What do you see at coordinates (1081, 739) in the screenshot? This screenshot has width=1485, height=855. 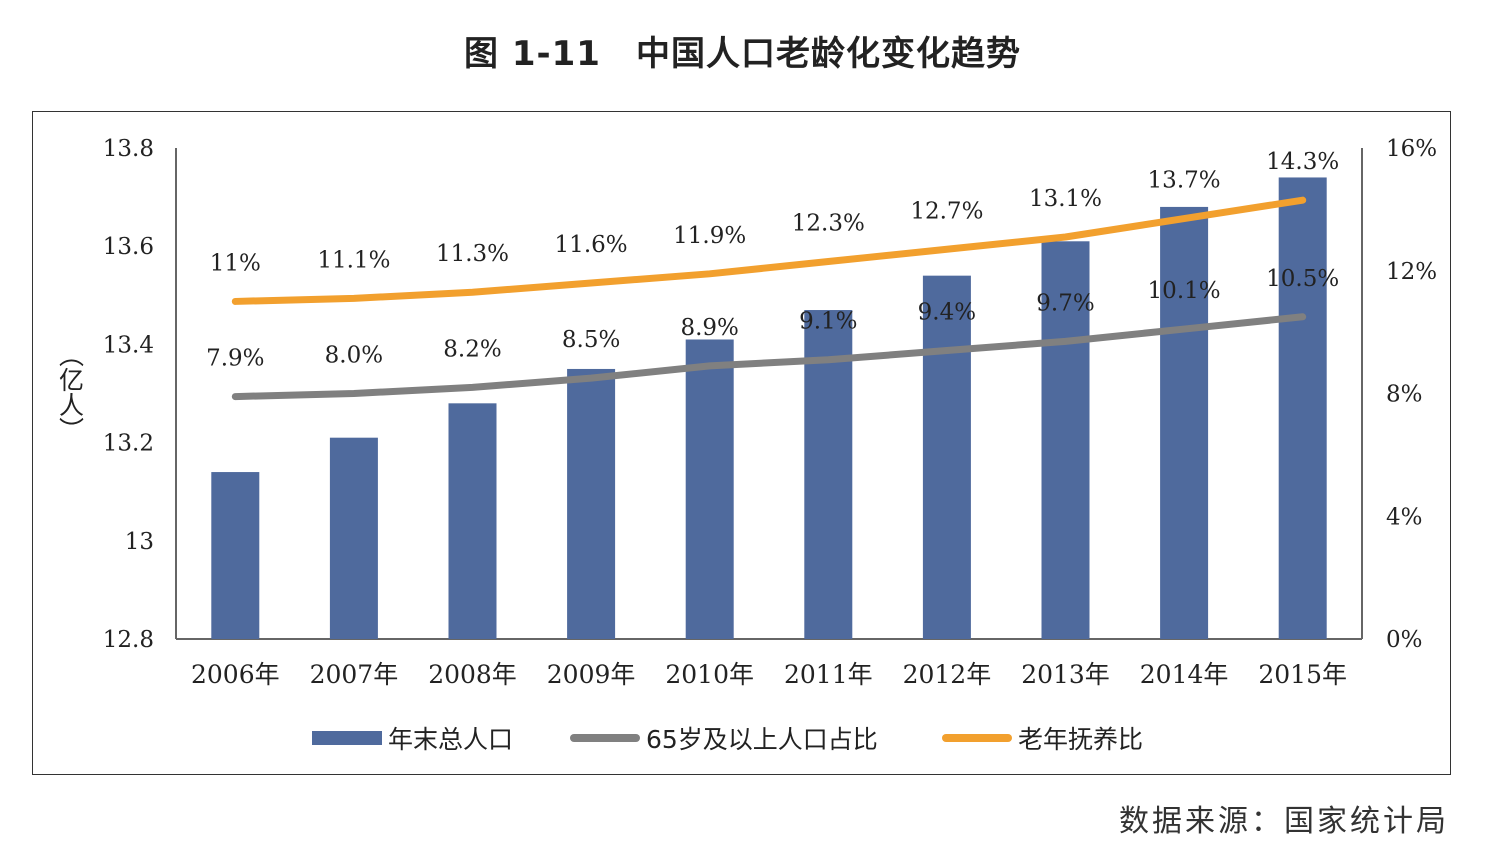 I see `legend-label-dependency: 老年抚养比` at bounding box center [1081, 739].